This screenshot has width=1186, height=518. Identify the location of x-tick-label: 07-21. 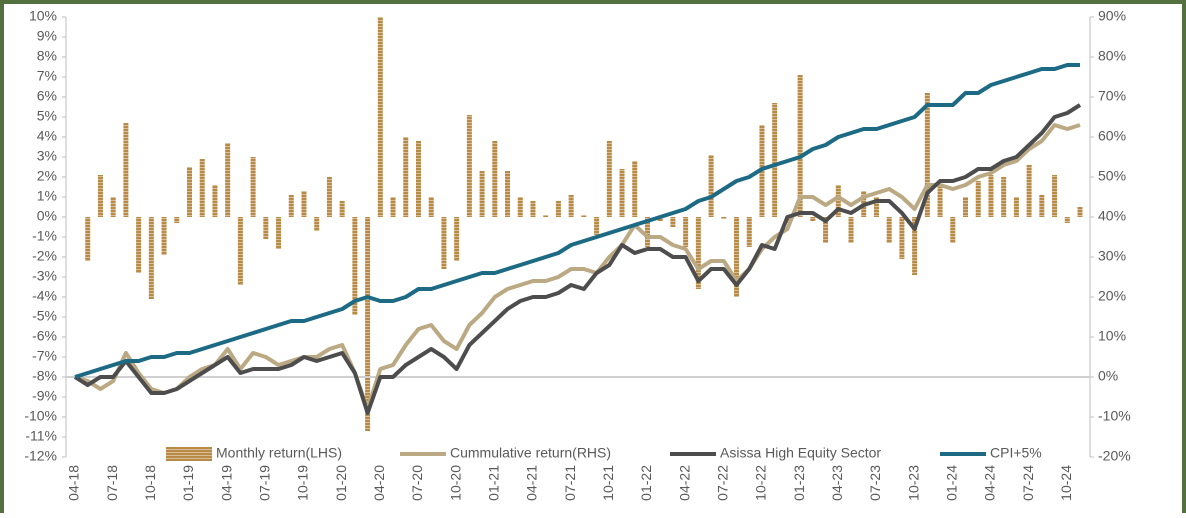
(570, 483).